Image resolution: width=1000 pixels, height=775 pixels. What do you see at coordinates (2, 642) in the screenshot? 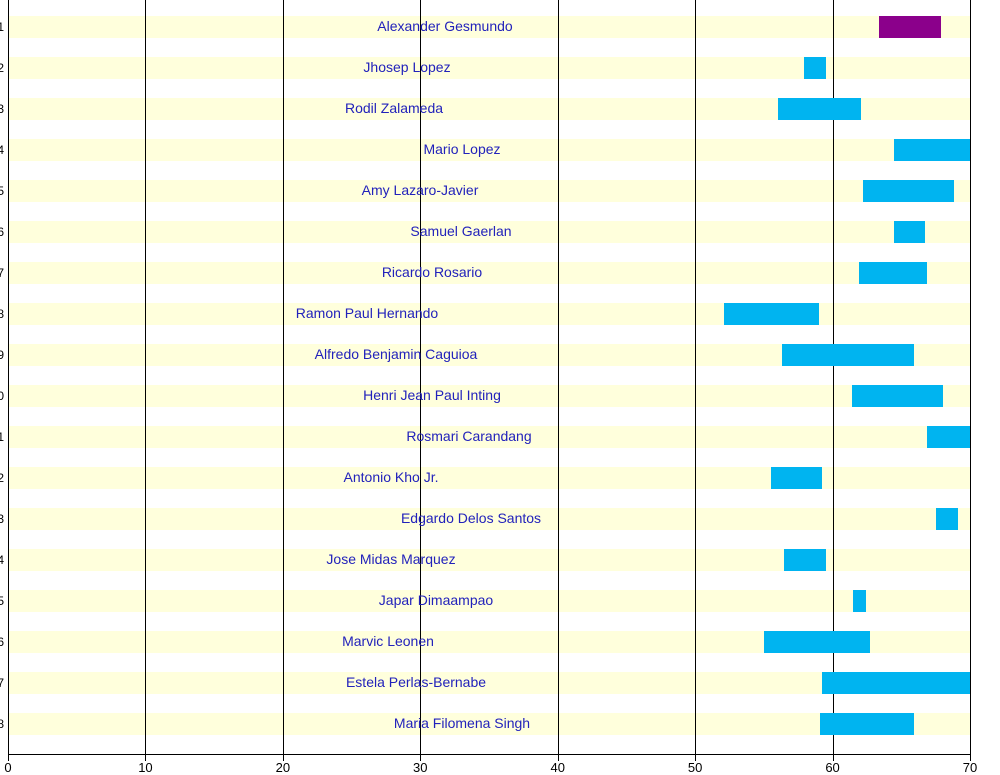
I see `y-tick-label: 16` at bounding box center [2, 642].